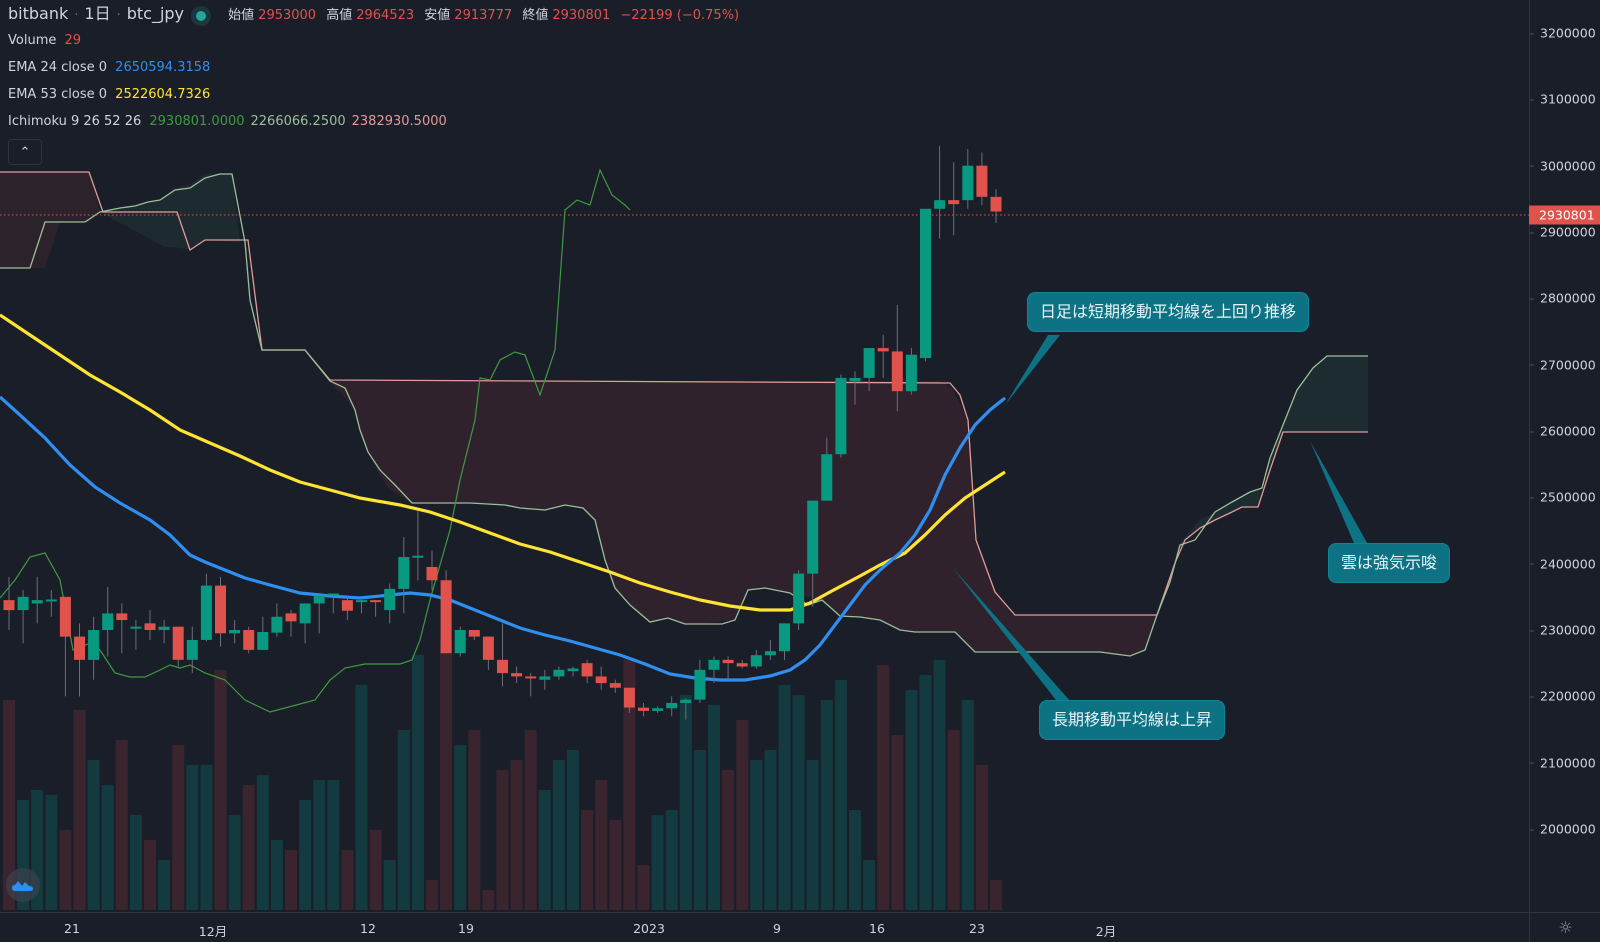 The width and height of the screenshot is (1600, 942). Describe the element at coordinates (1563, 497) in the screenshot. I see `price-tick: 2500000` at that location.